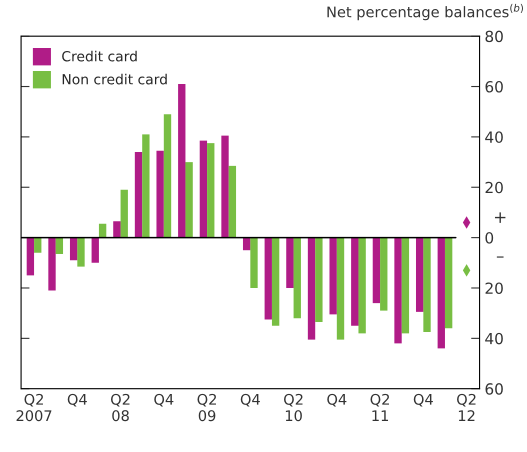 The width and height of the screenshot is (527, 452). What do you see at coordinates (425, 12) in the screenshot?
I see `y-axis-title: Net percentage balances$^{(b)}$` at bounding box center [425, 12].